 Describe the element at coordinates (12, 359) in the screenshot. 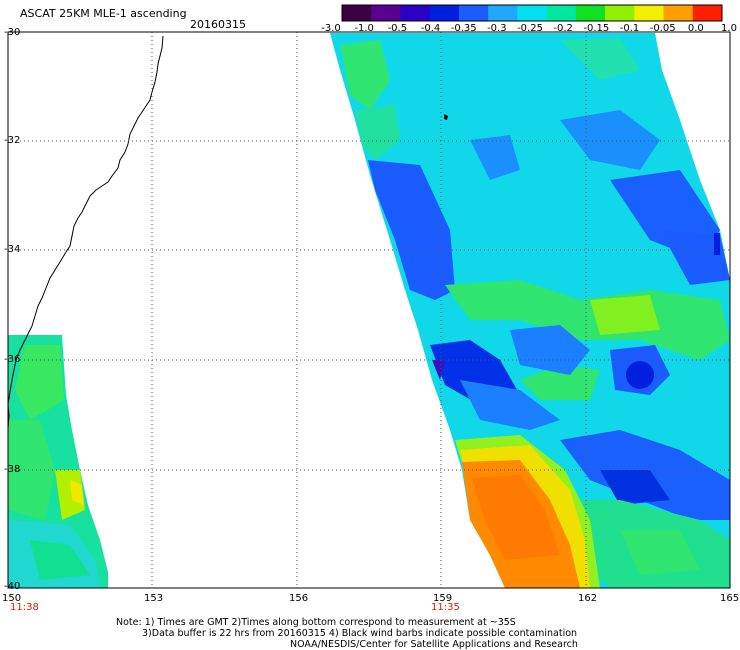

I see `lat-label-36: -36` at that location.